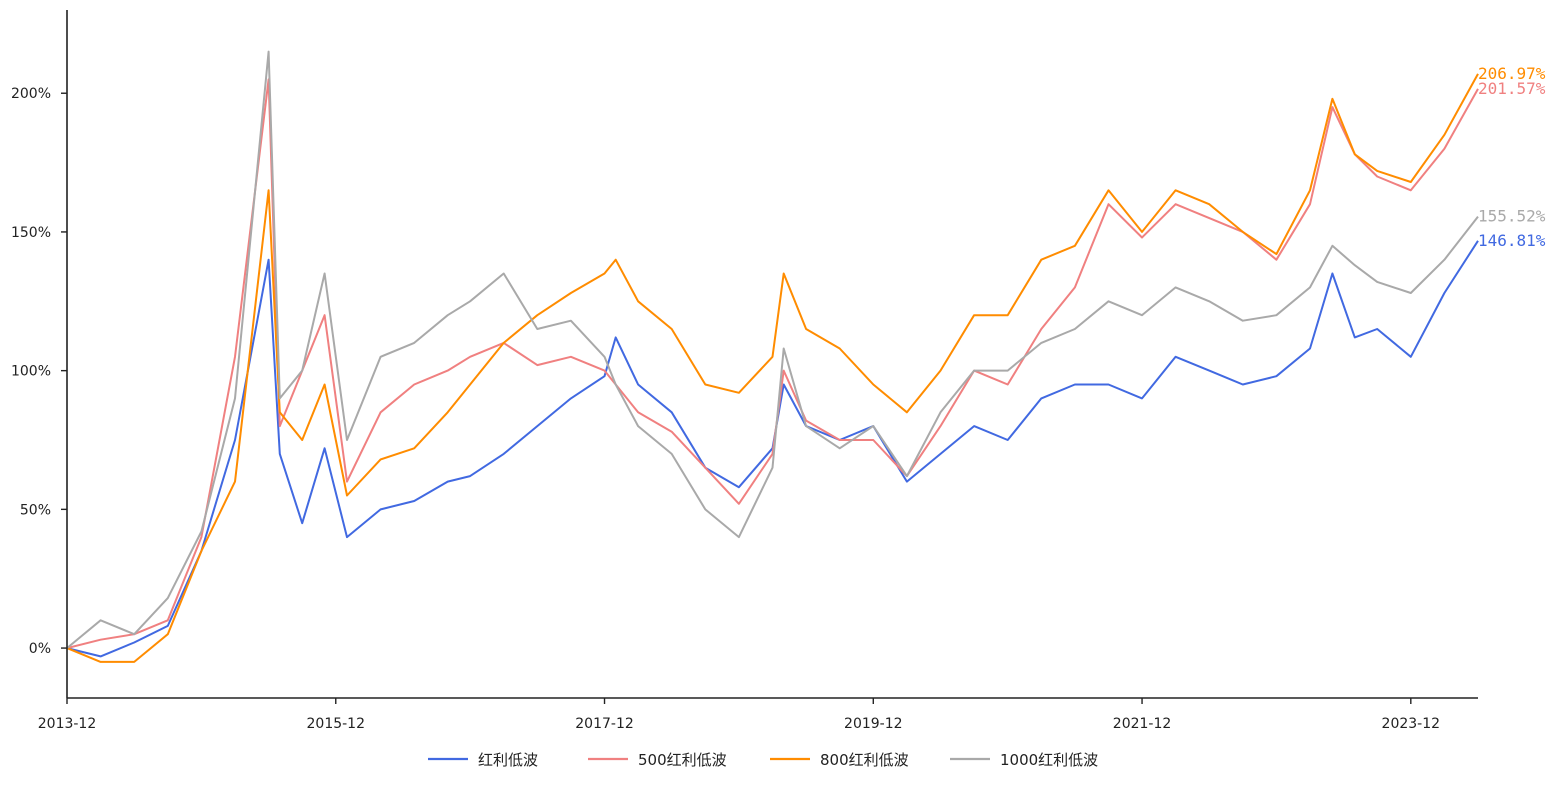 This screenshot has width=1565, height=787. Describe the element at coordinates (873, 724) in the screenshot. I see `x-tick-label: 2019-12` at that location.